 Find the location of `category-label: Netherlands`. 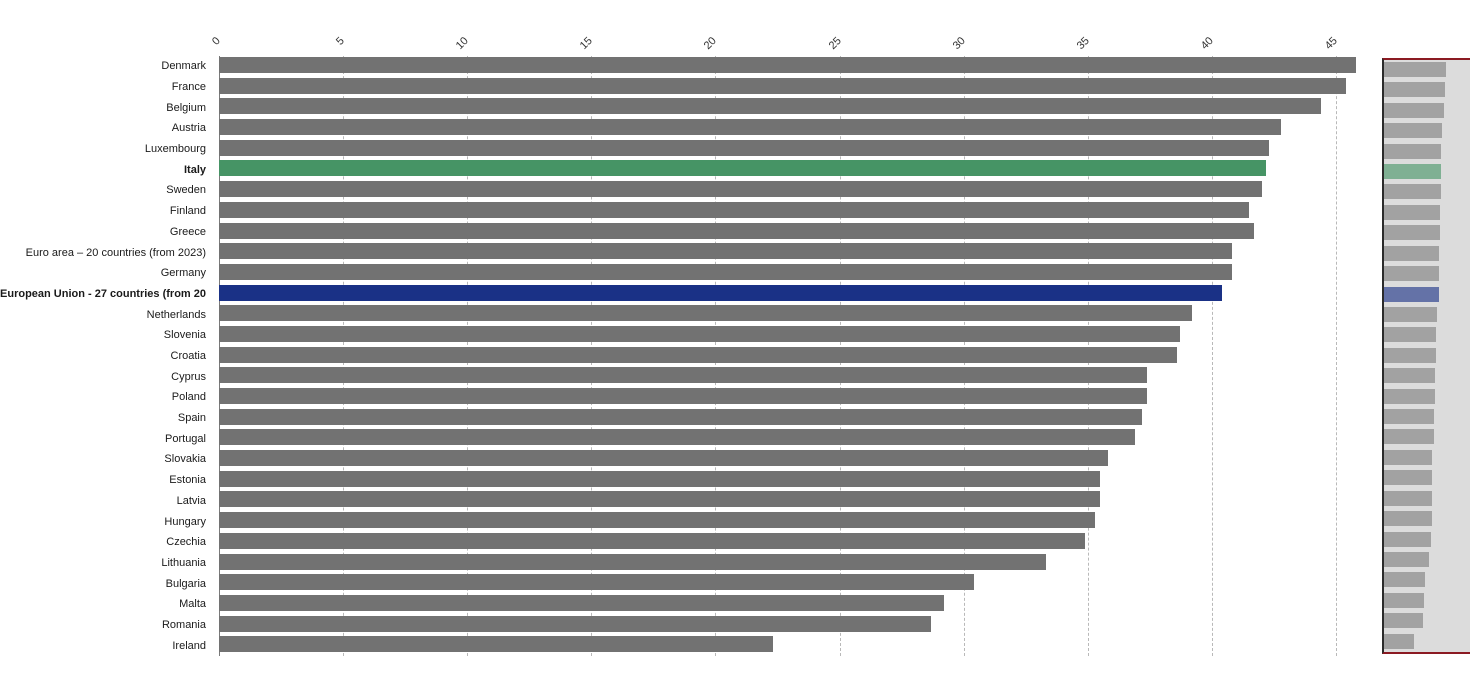

category-label: Netherlands is located at coordinates (176, 314).